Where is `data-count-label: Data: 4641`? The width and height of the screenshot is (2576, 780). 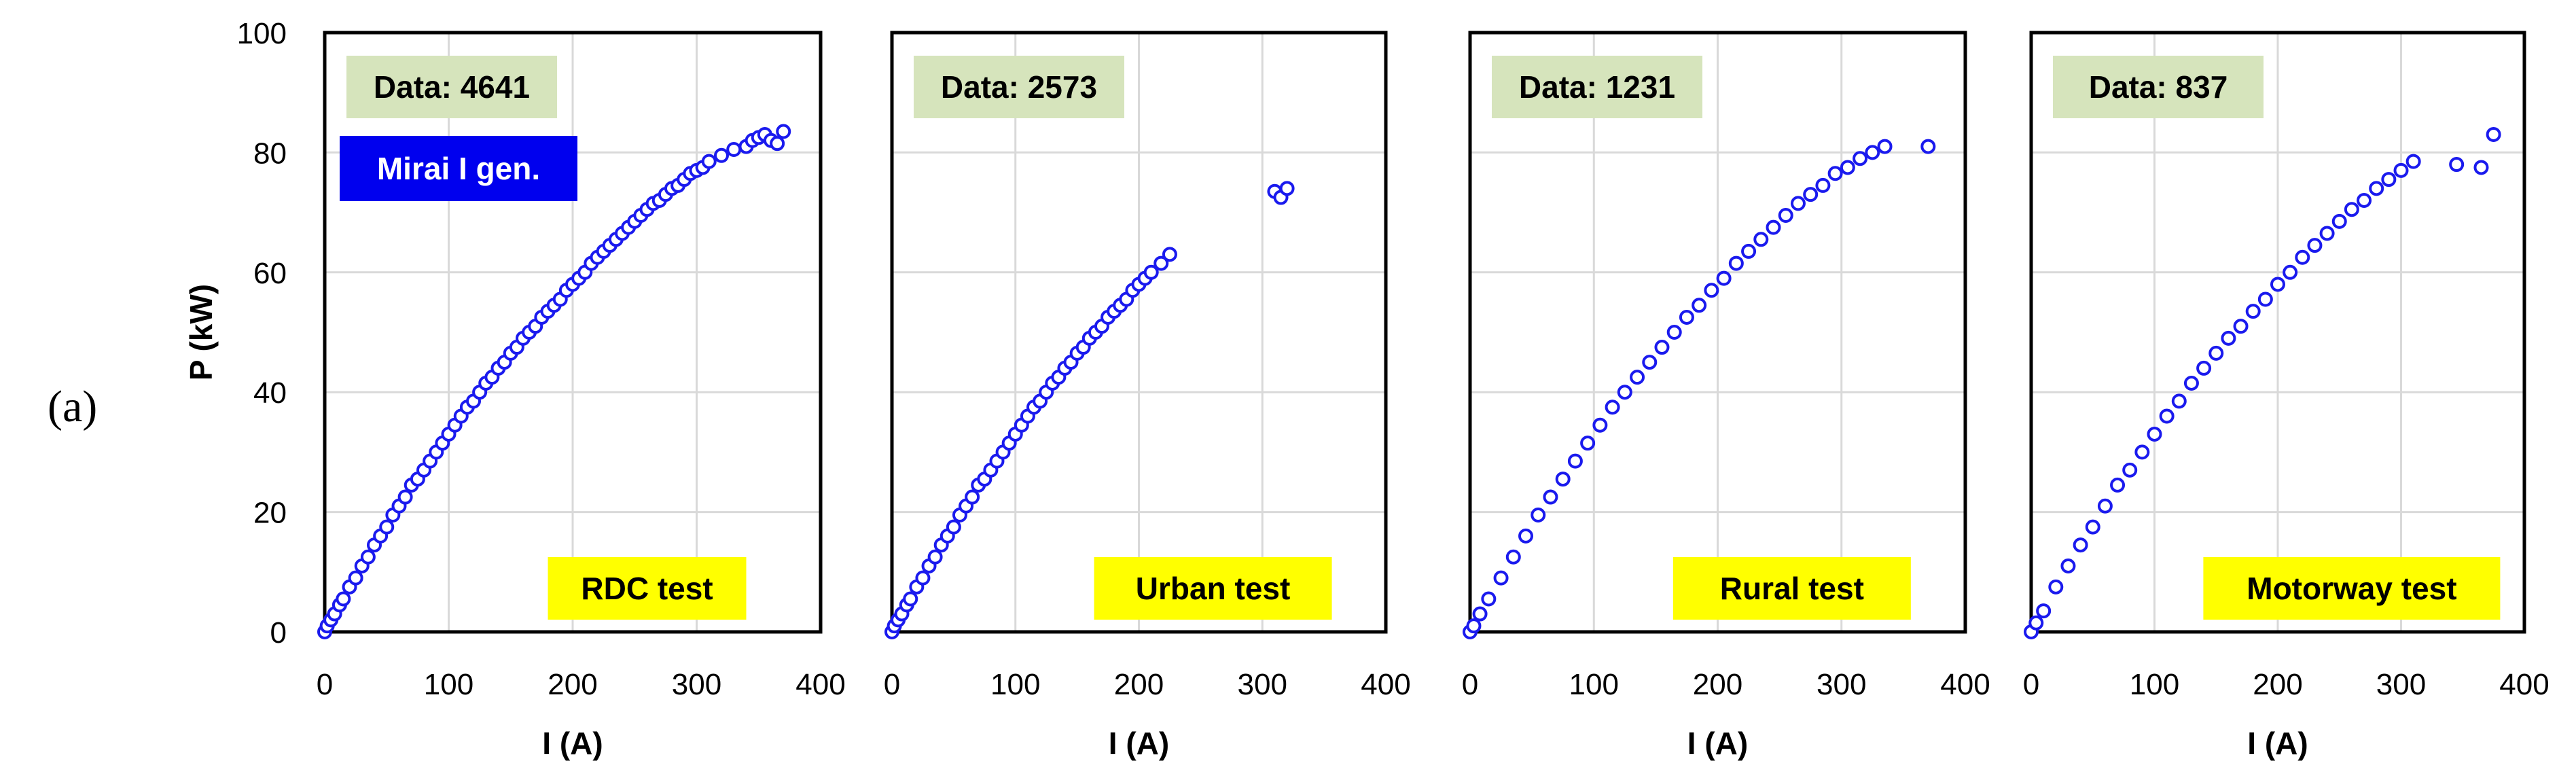 data-count-label: Data: 4641 is located at coordinates (452, 87).